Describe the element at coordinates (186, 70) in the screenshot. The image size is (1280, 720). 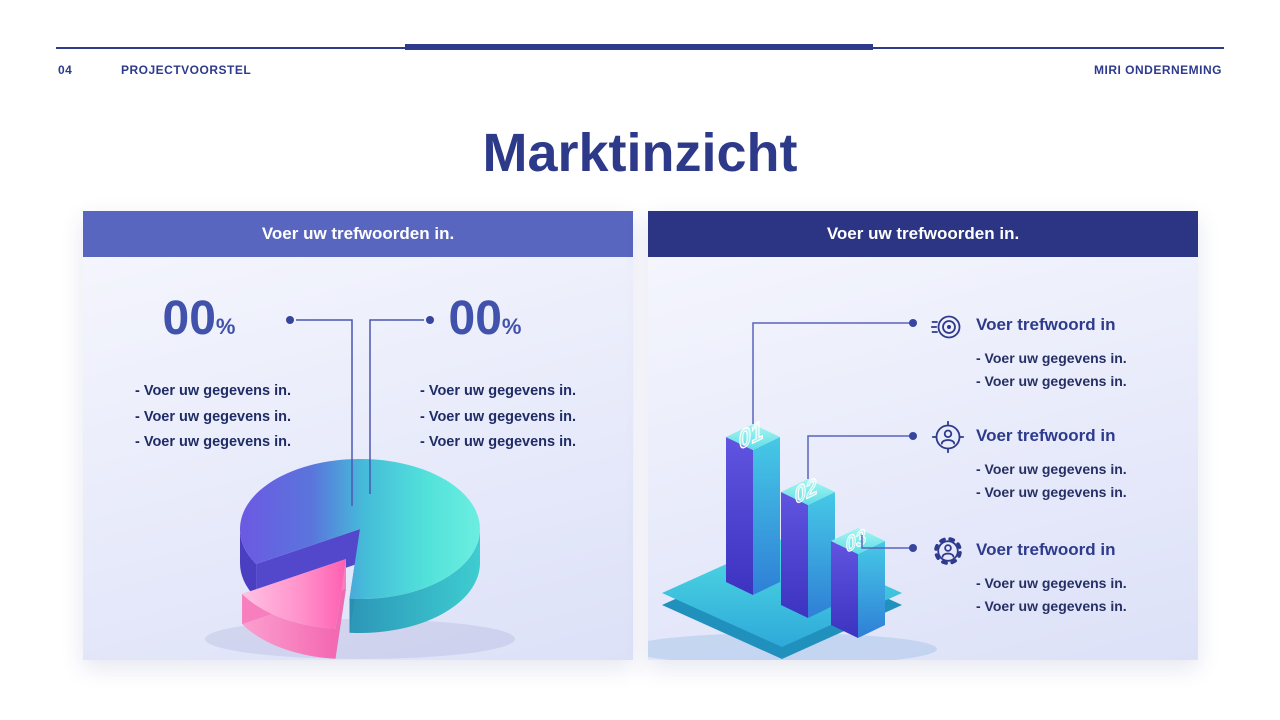
I see `header-project-label: PROJECTVOORSTEL` at that location.